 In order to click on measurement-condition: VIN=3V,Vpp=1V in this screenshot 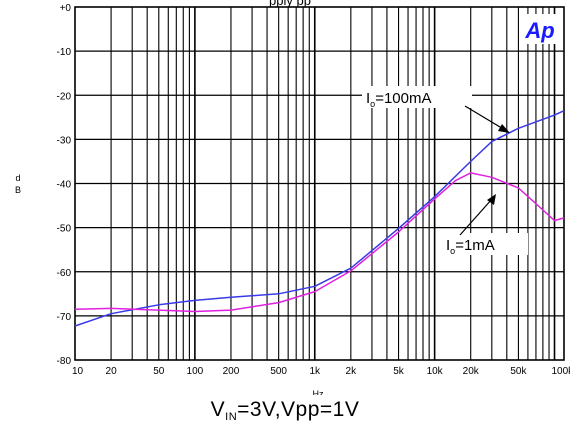, I will do `click(285, 410)`.